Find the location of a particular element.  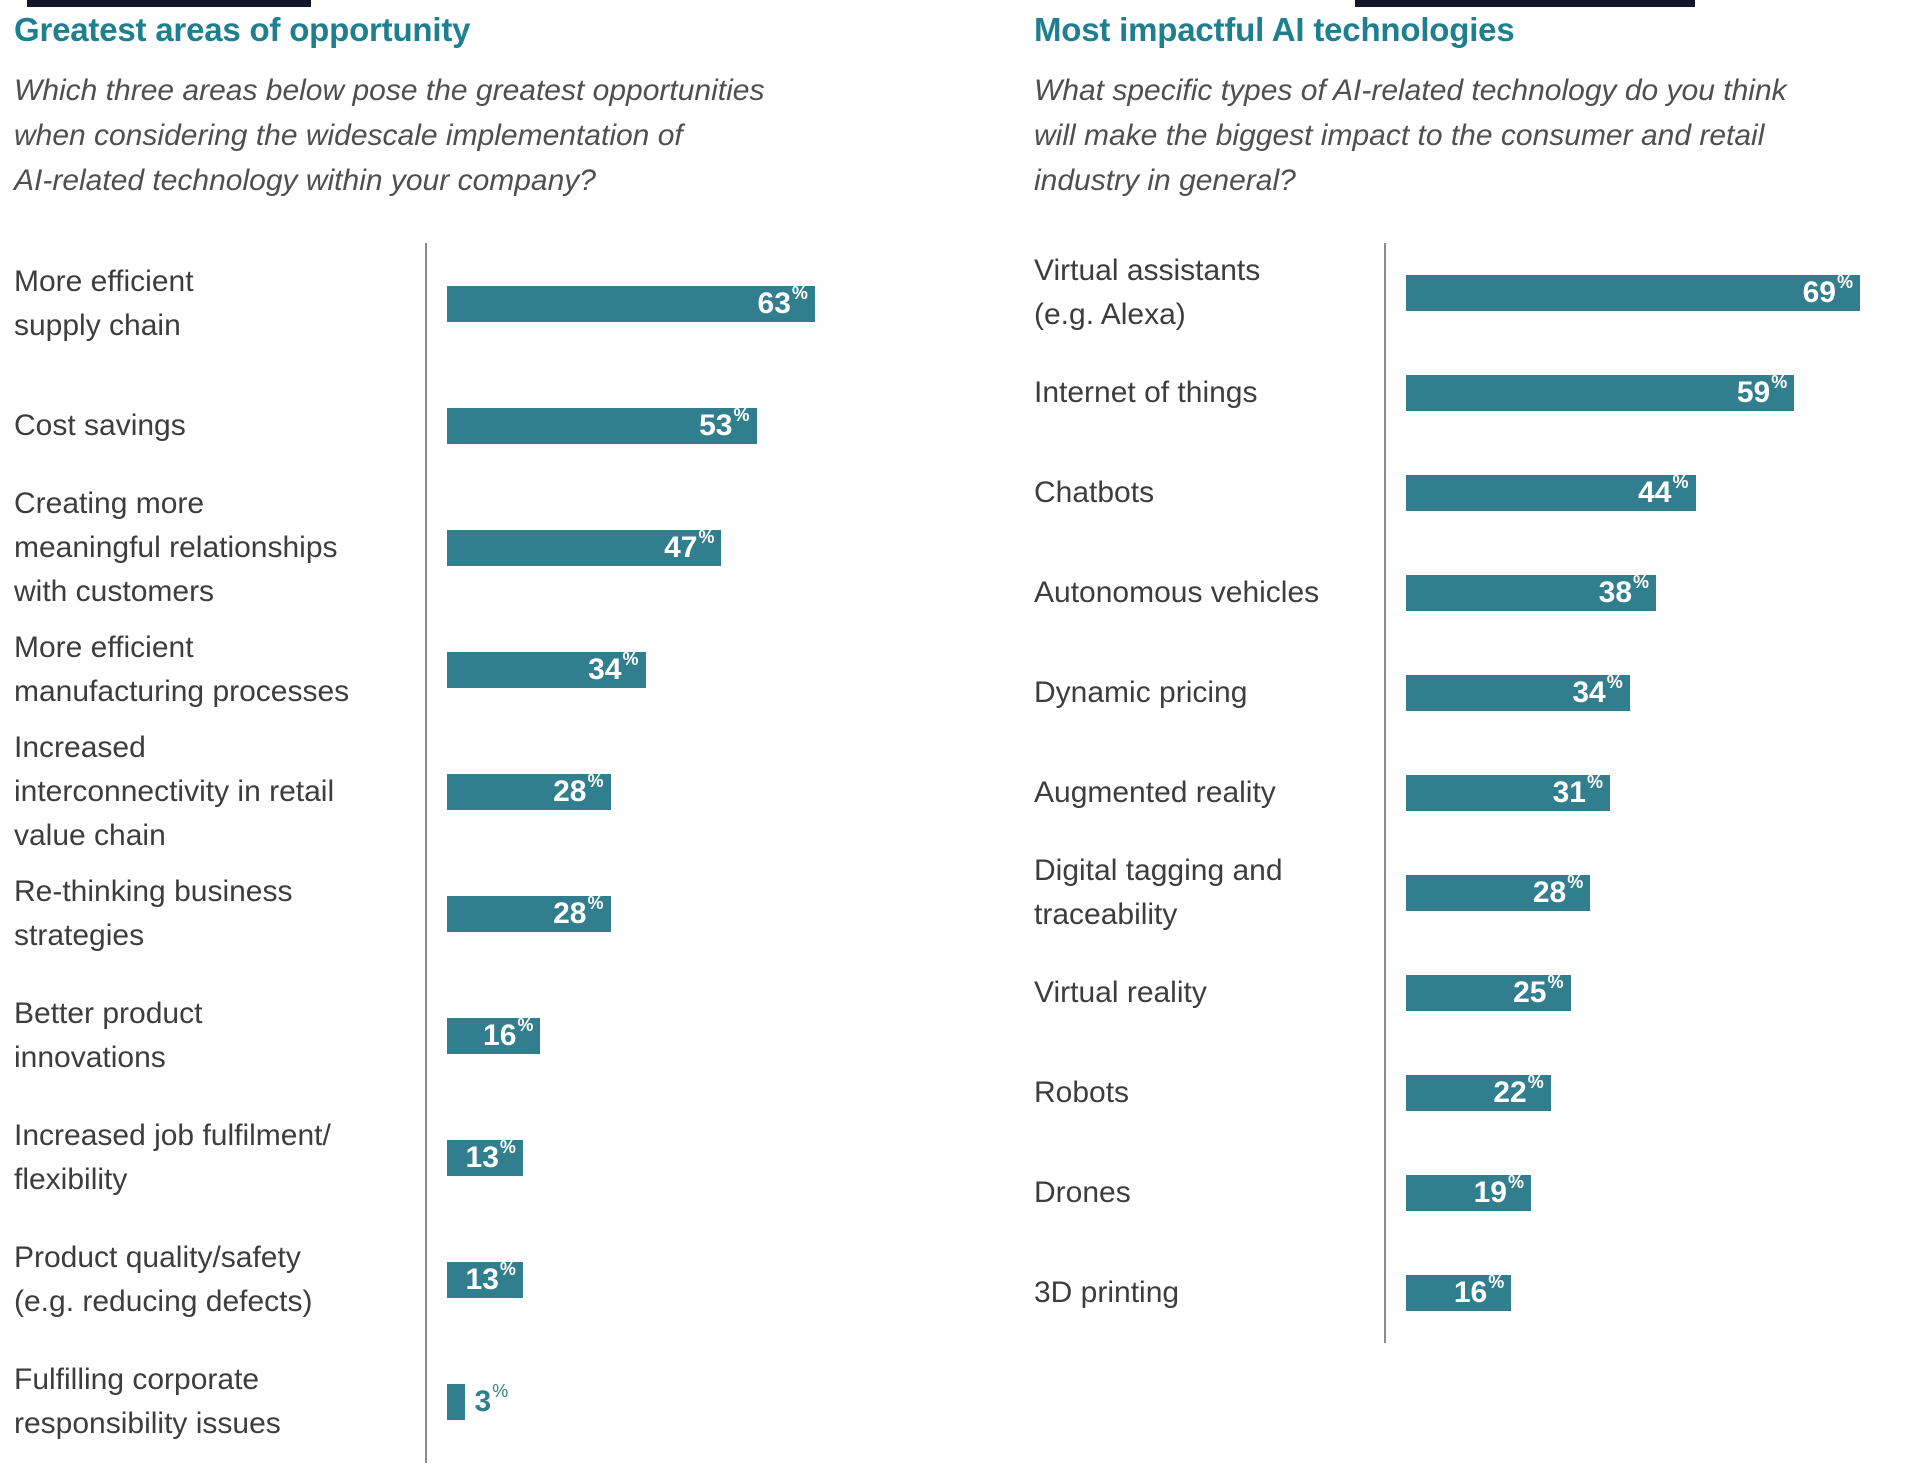

bar-row: Autonomous vehicles 38% is located at coordinates (1476, 593).